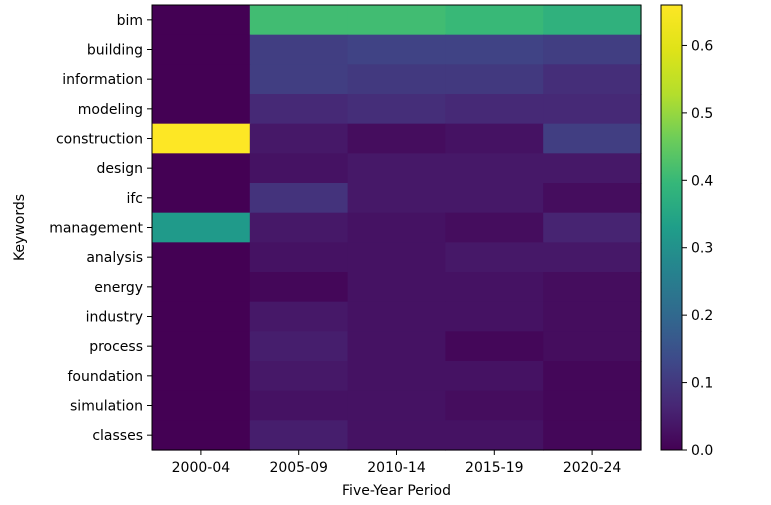  I want to click on y-tick-label-ifc: ifc, so click(134, 199).